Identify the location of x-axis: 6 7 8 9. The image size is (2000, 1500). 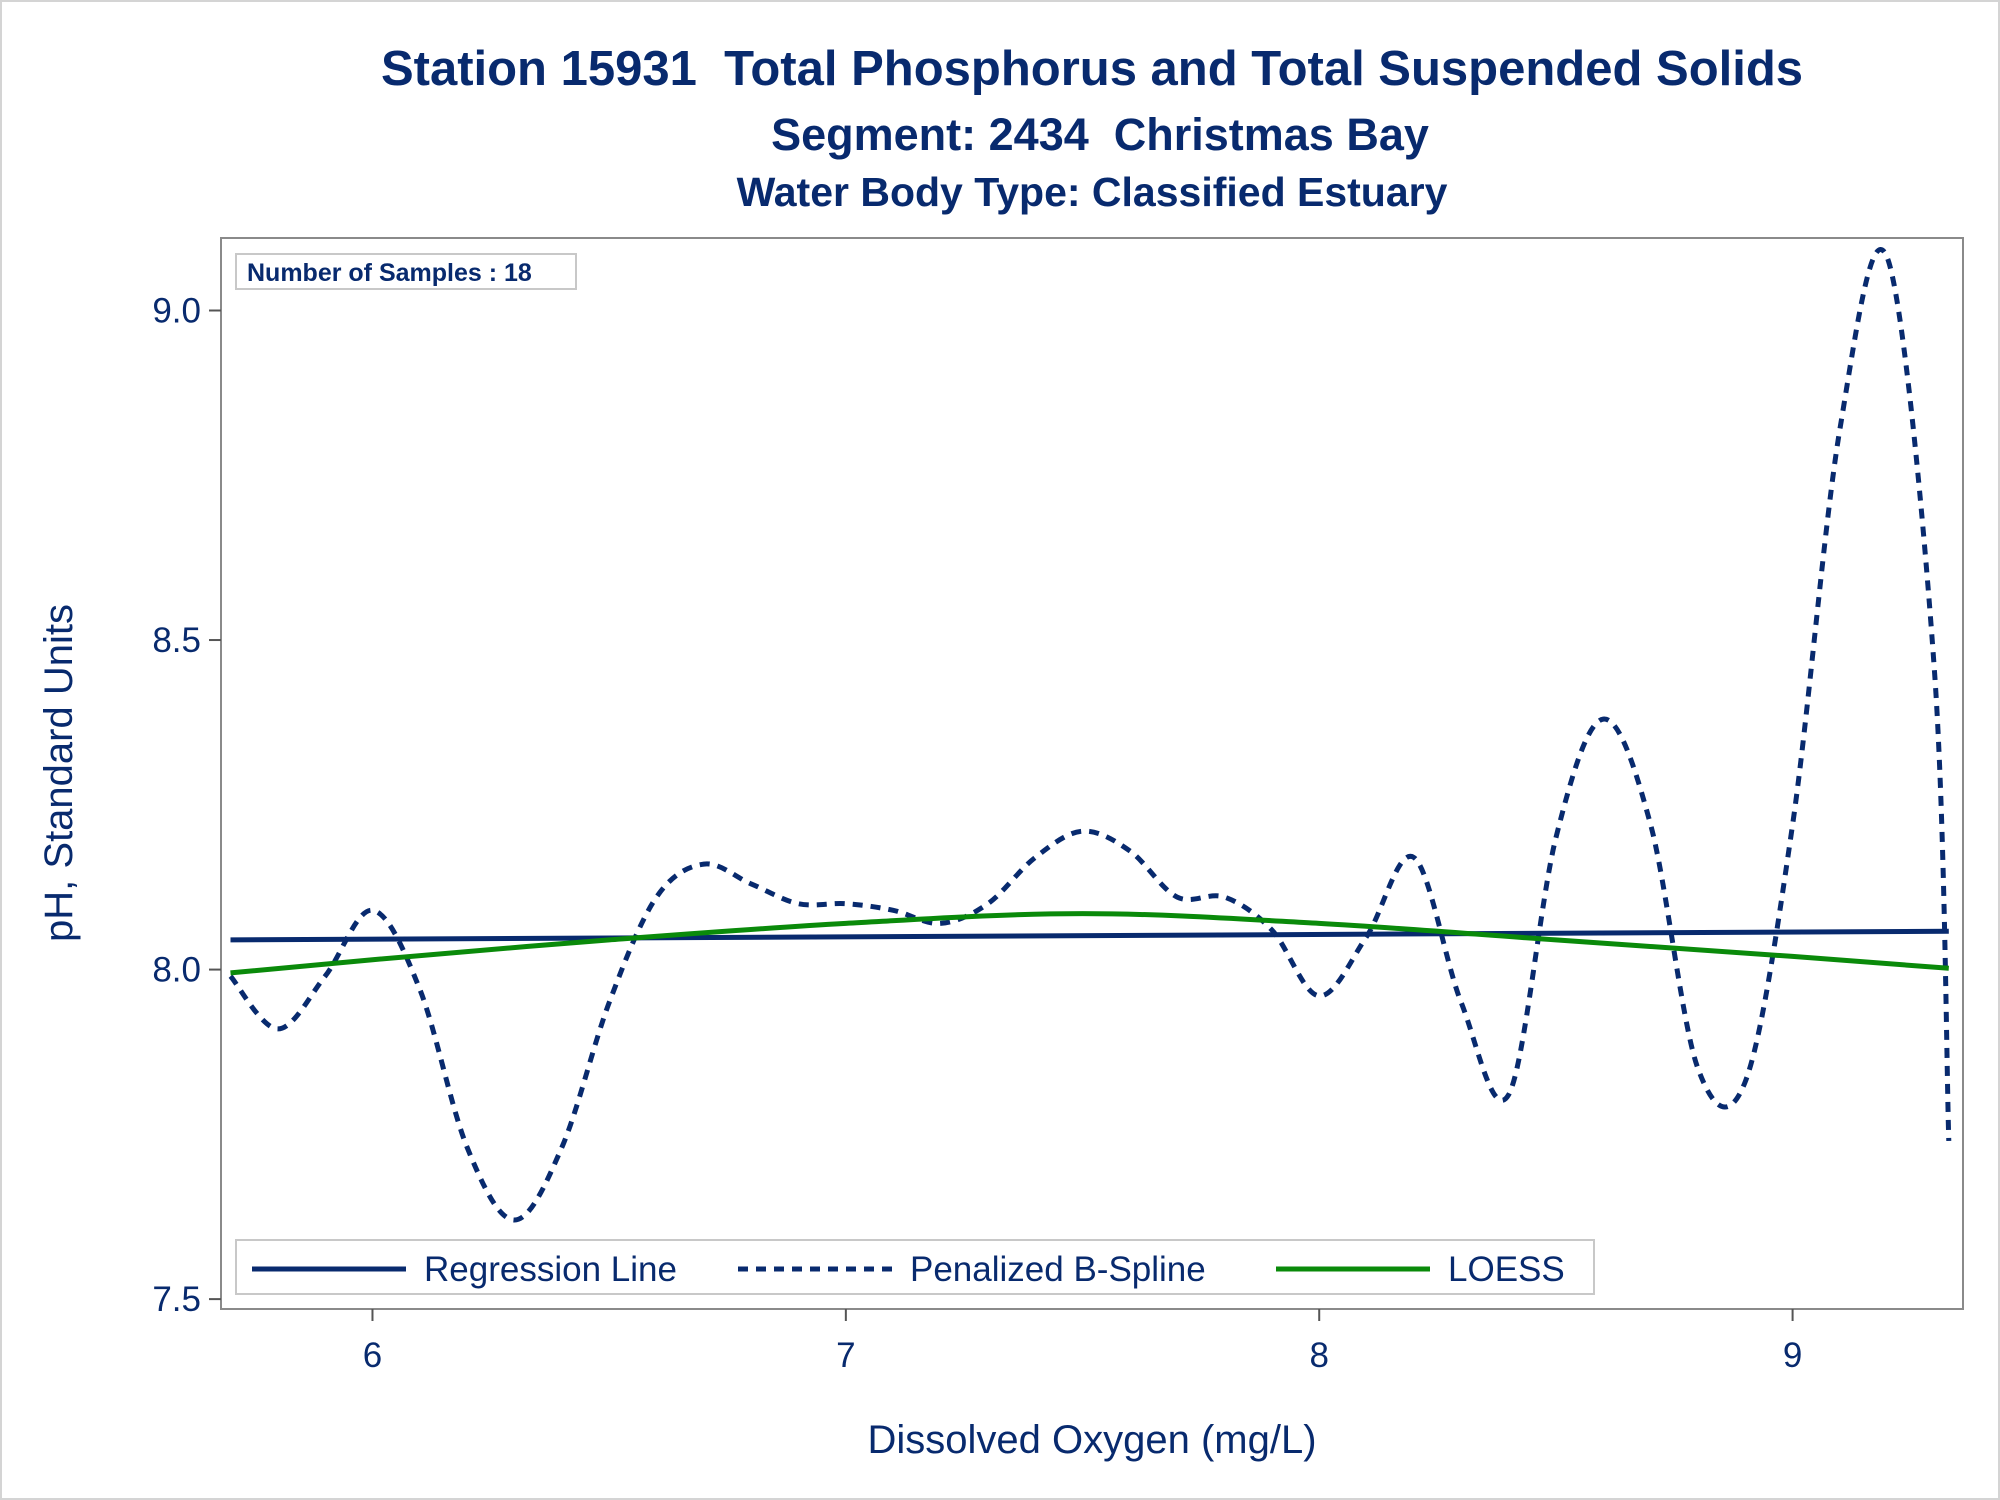
(1082, 1342).